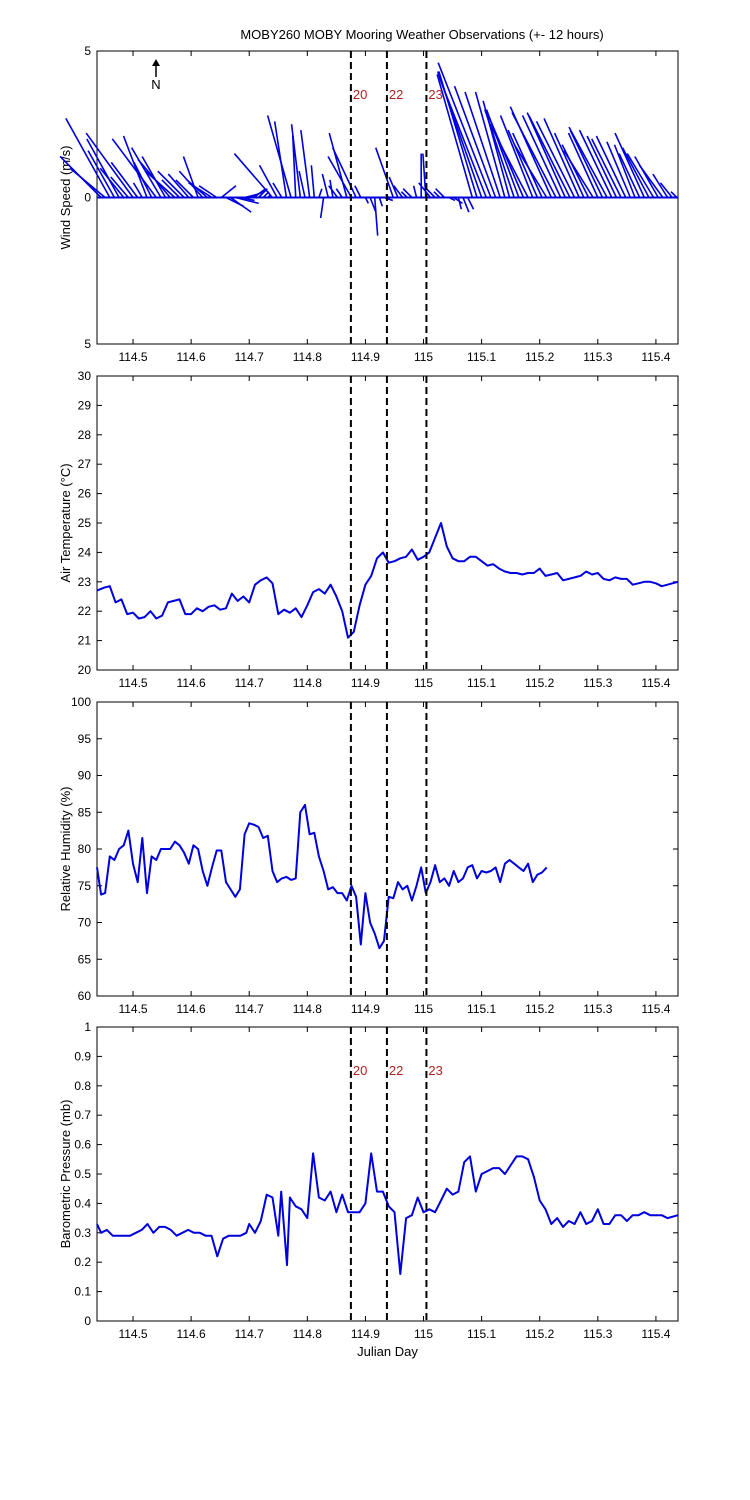 The width and height of the screenshot is (750, 1500). What do you see at coordinates (85, 523) in the screenshot?
I see `y-tick-label: 25` at bounding box center [85, 523].